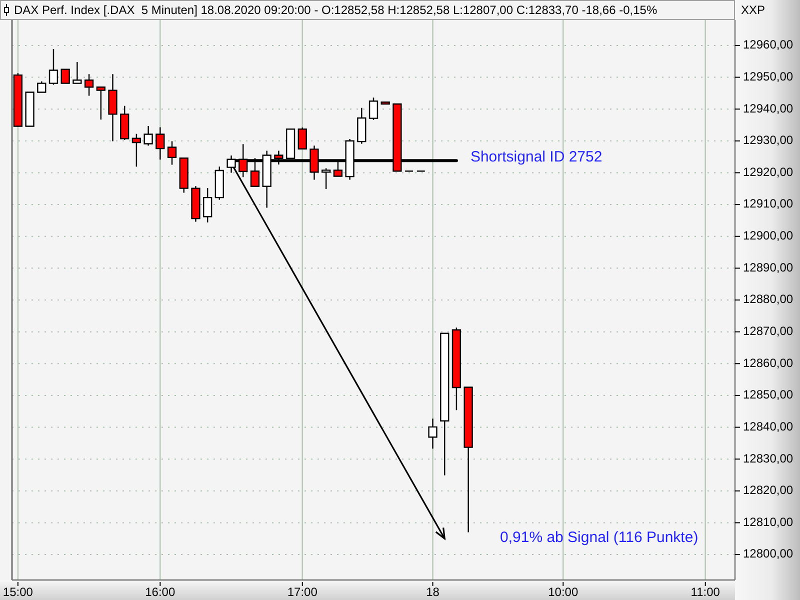 The height and width of the screenshot is (600, 800). What do you see at coordinates (768, 331) in the screenshot?
I see `y-tick-label: 12870,00` at bounding box center [768, 331].